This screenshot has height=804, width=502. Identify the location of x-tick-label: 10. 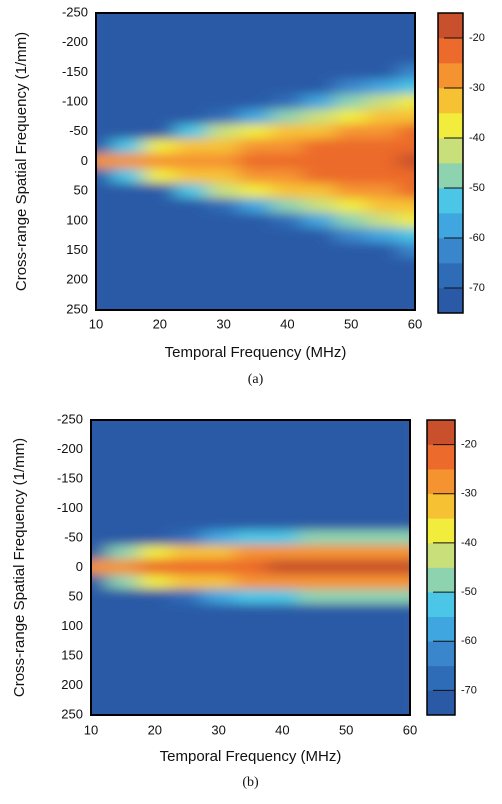
(96, 323).